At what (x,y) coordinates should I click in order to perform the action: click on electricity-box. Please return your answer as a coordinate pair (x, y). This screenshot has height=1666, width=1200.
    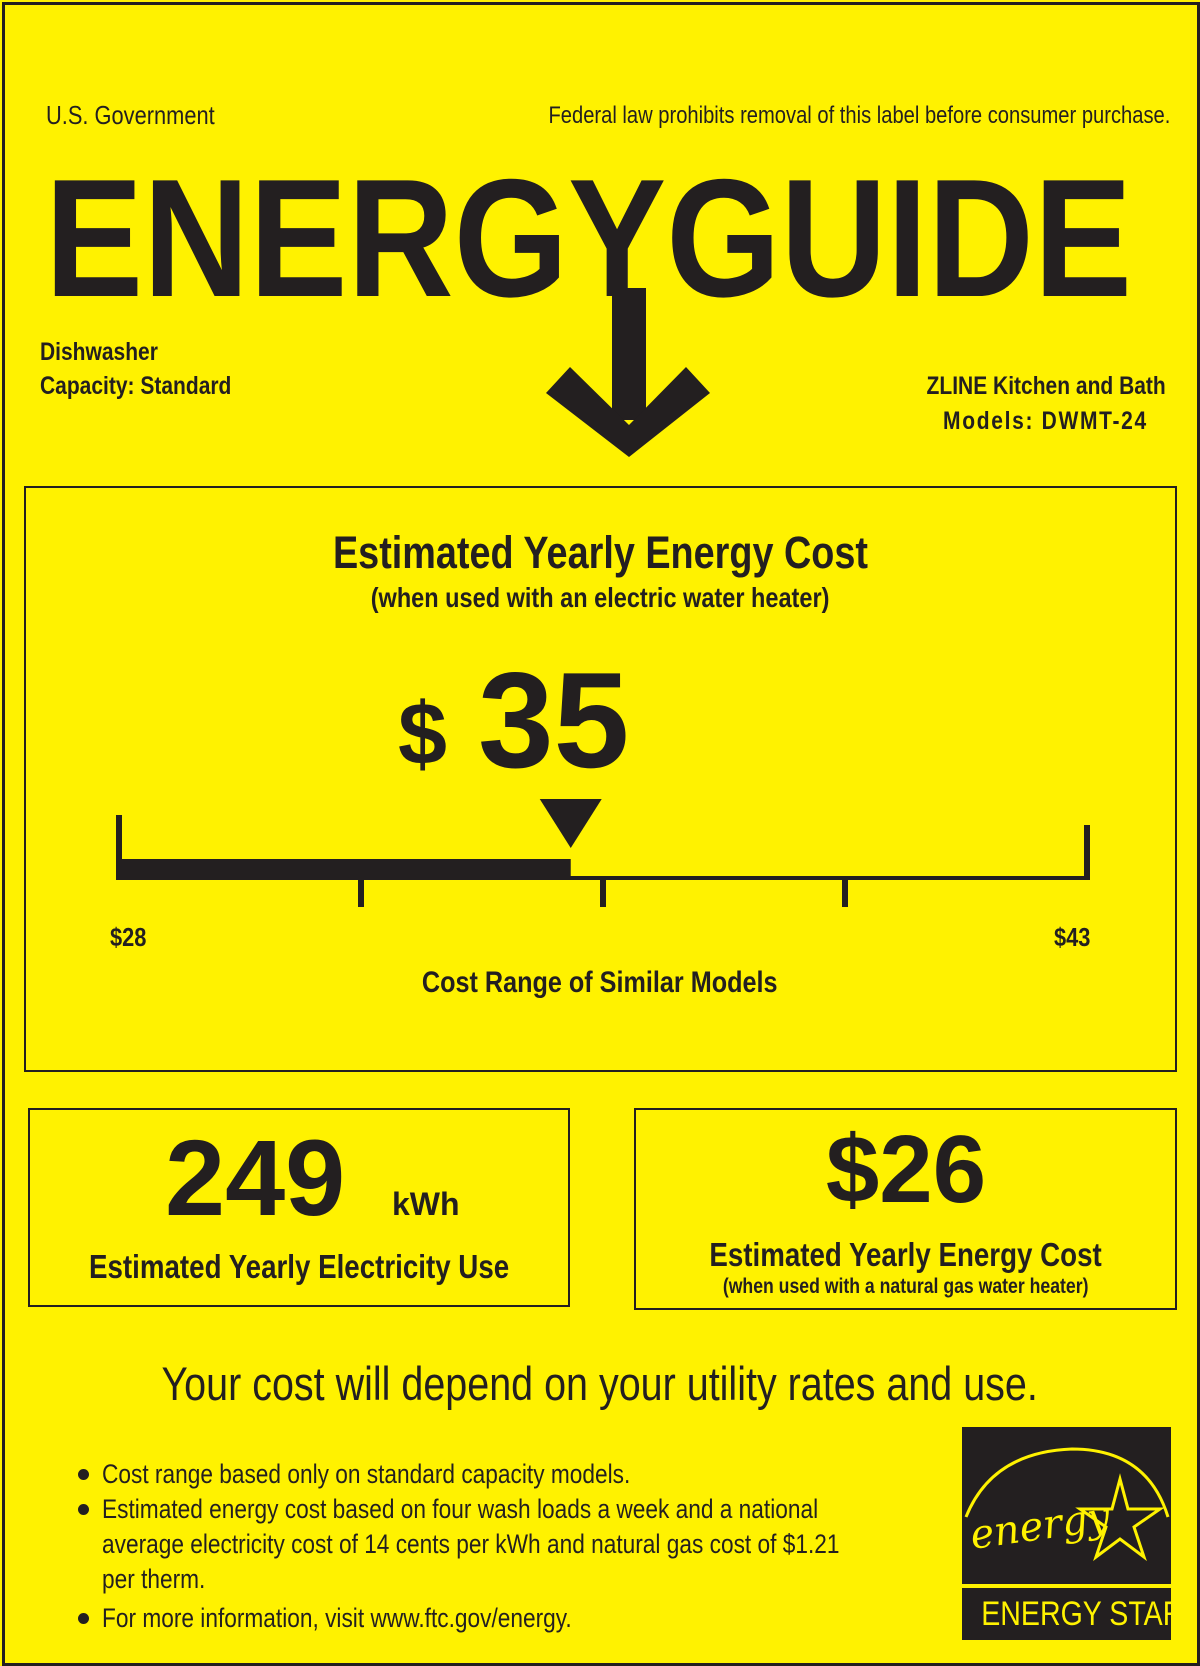
    Looking at the image, I should click on (299, 1207).